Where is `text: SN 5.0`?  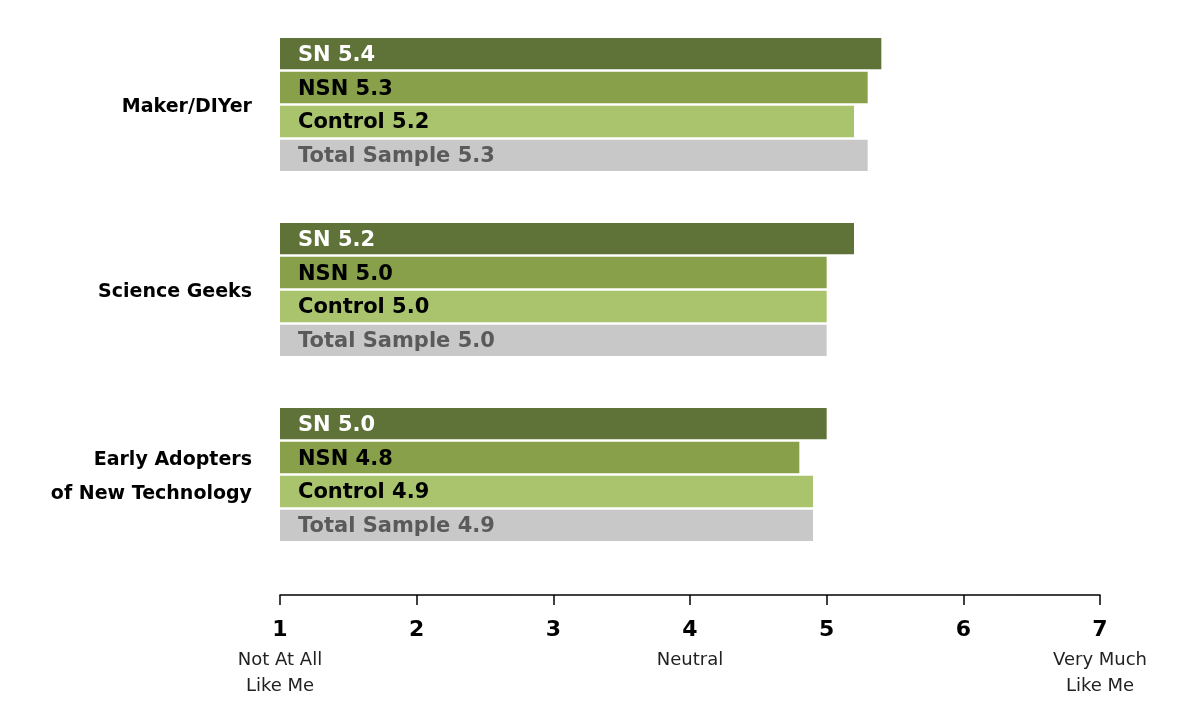
text: SN 5.0 is located at coordinates (337, 423).